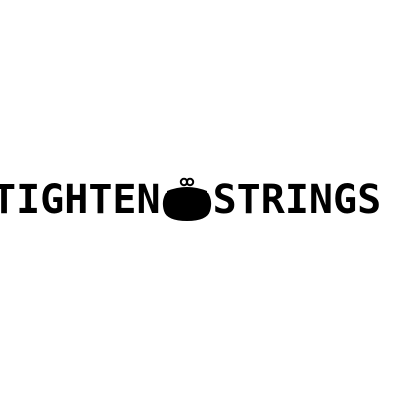  Describe the element at coordinates (187, 200) in the screenshot. I see `coin-purse-icon` at that location.